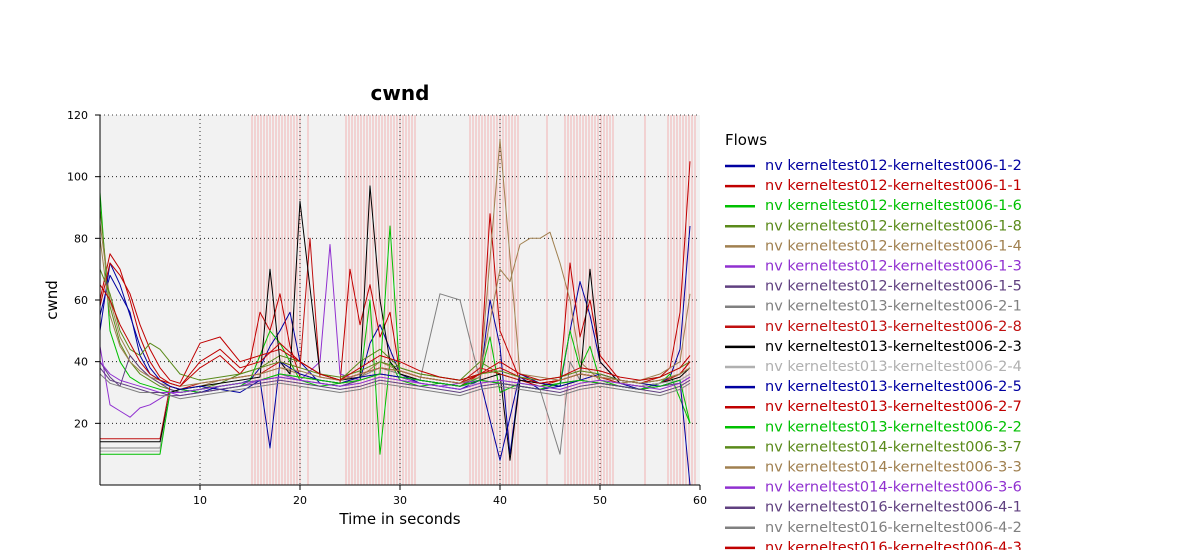 This screenshot has width=1200, height=550. Describe the element at coordinates (893, 327) in the screenshot. I see `legend-entry: nv kerneltest013-kerneltest006-2-8` at that location.